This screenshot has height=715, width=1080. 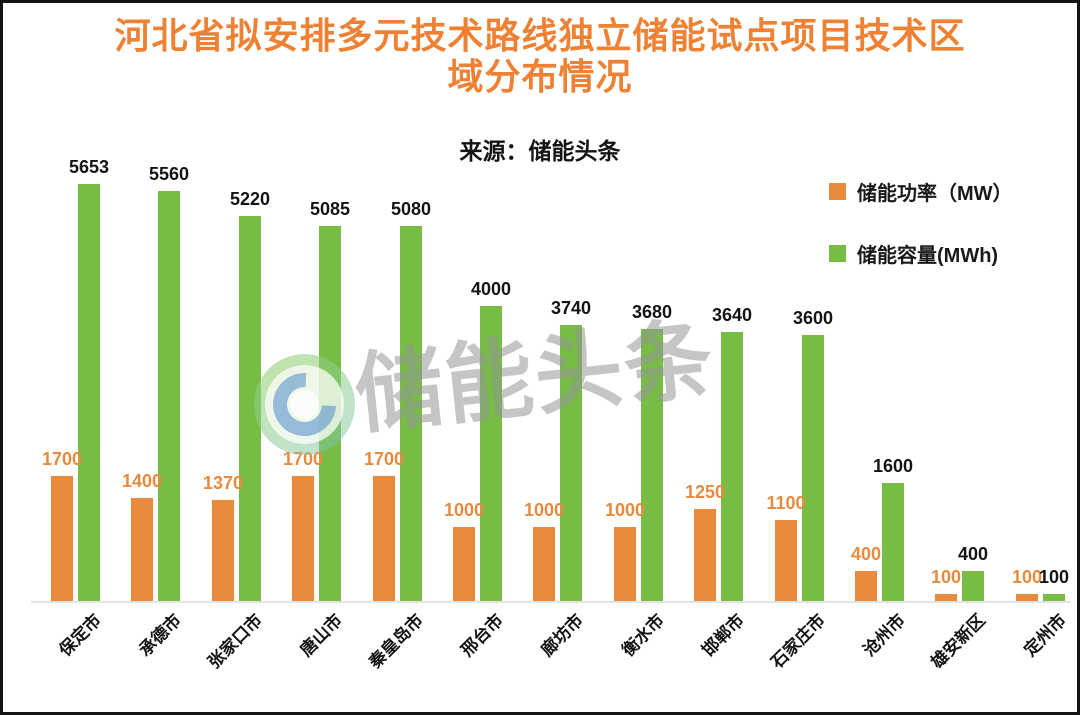 What do you see at coordinates (866, 554) in the screenshot?
I see `power-value-label: 400` at bounding box center [866, 554].